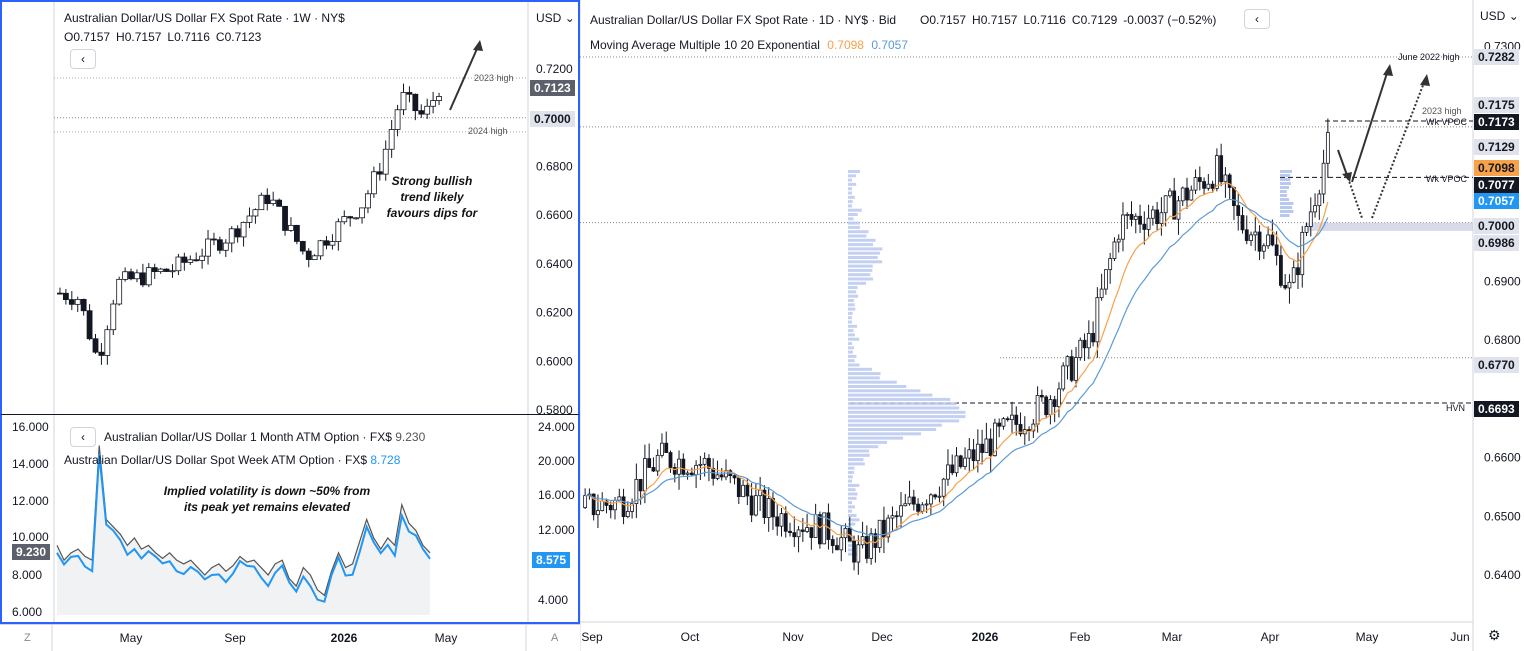  Describe the element at coordinates (83, 59) in the screenshot. I see `weekly-collapse-button: ‹` at that location.